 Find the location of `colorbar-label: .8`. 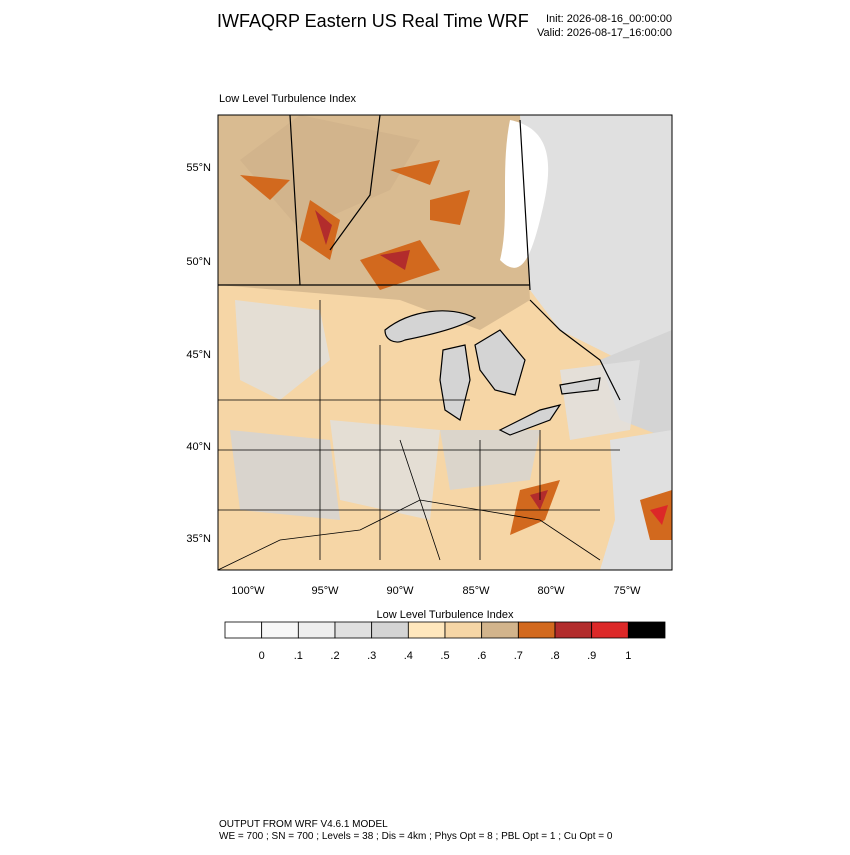

colorbar-label: .8 is located at coordinates (554, 656).